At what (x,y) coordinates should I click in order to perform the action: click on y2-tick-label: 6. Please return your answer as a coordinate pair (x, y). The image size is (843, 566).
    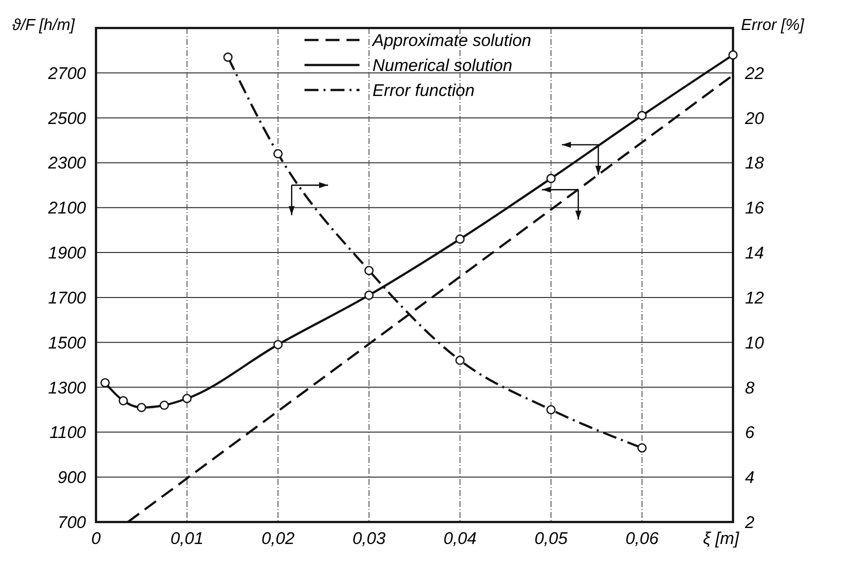
    Looking at the image, I should click on (750, 432).